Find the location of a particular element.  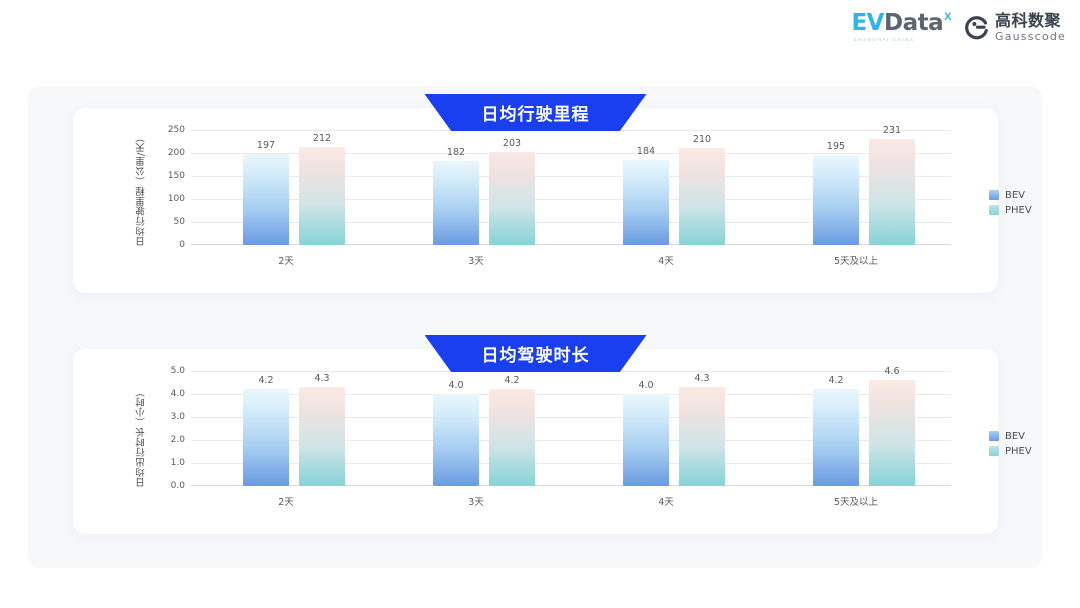

bar-group: 197 212 2天 is located at coordinates (286, 198).